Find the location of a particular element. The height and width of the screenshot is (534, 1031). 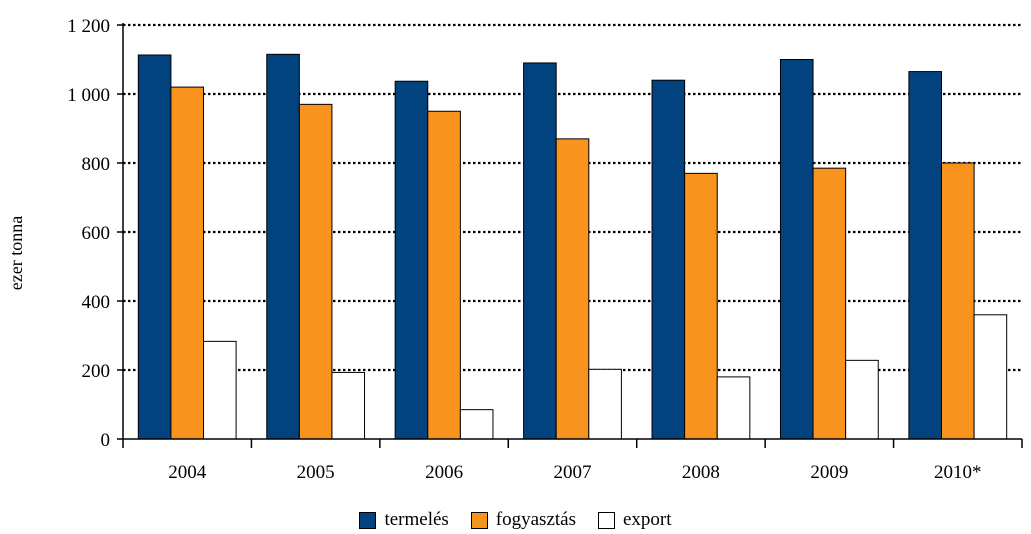

bar-termelés-2006 is located at coordinates (411, 260).